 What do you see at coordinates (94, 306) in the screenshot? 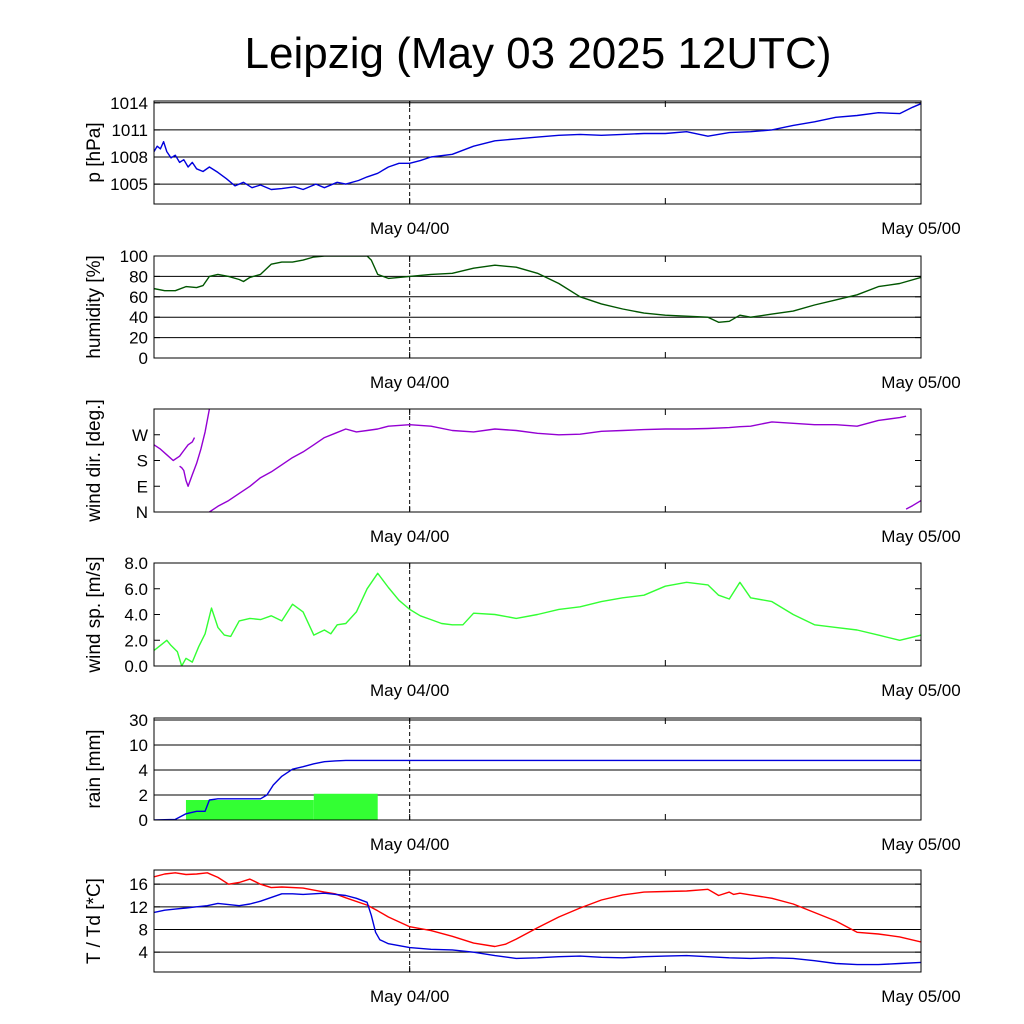
I see `y-axis-label: humidity [%]` at bounding box center [94, 306].